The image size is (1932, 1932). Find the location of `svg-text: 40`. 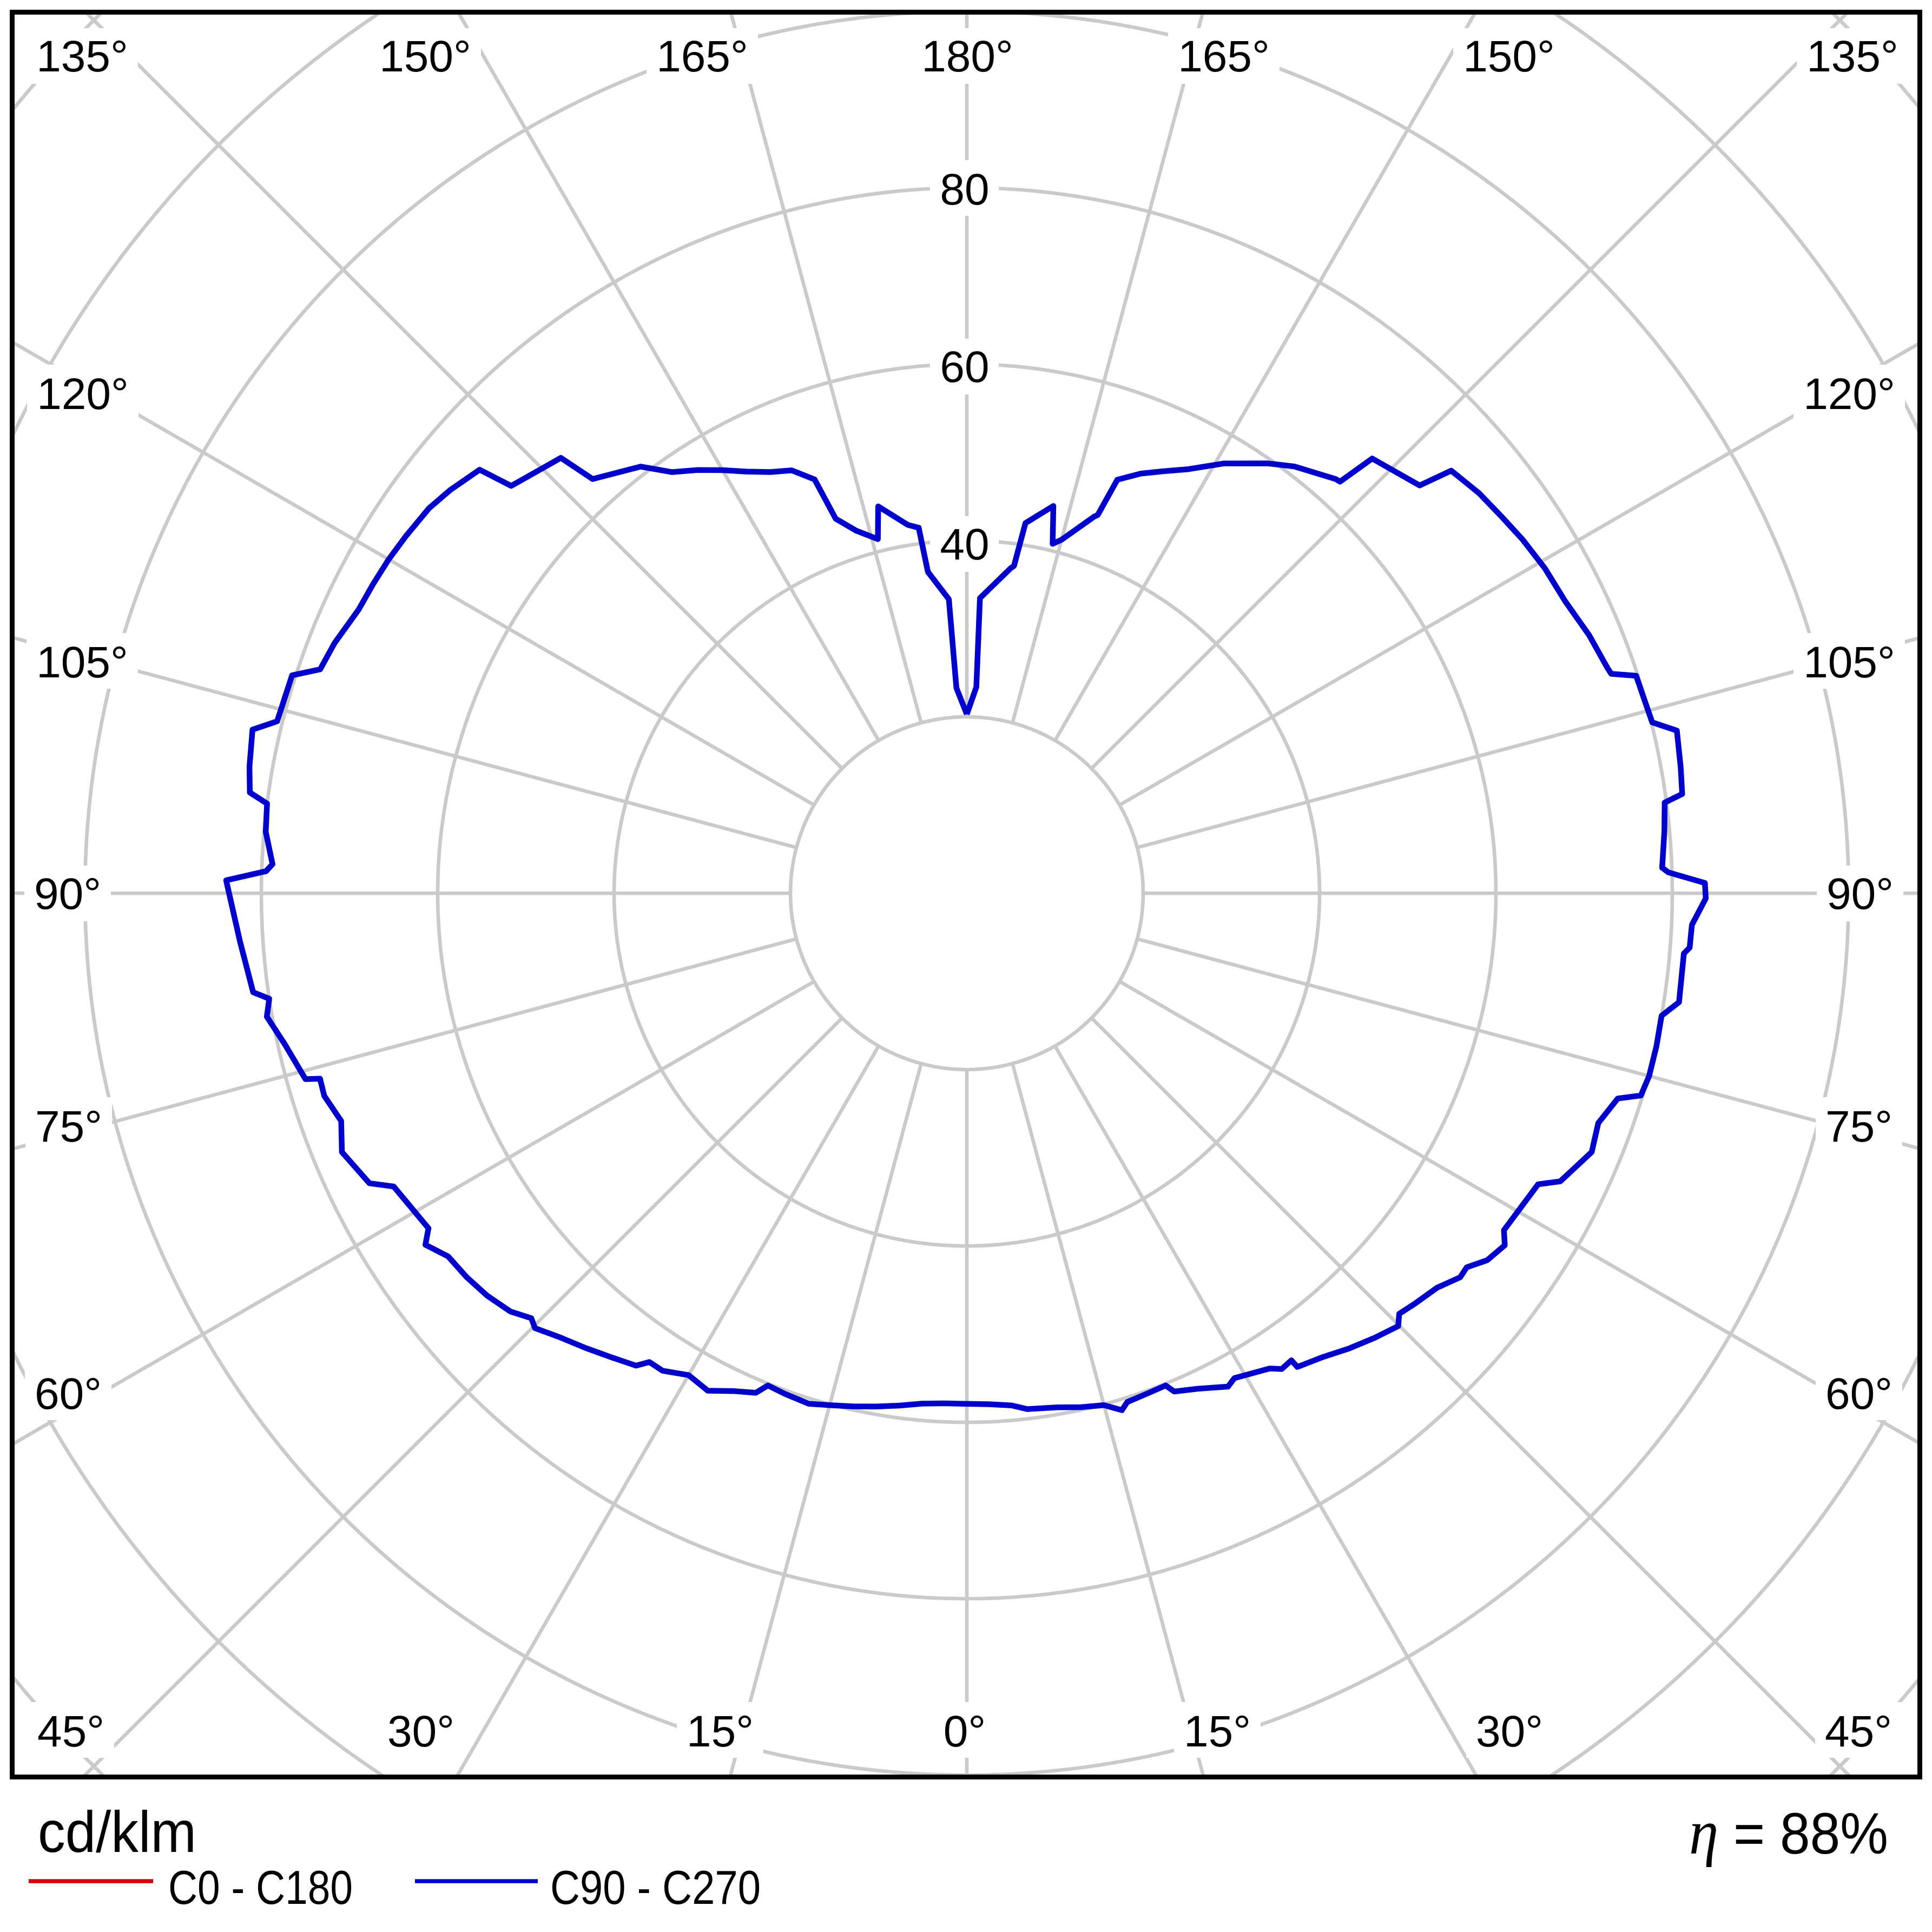

svg-text: 40 is located at coordinates (964, 544).